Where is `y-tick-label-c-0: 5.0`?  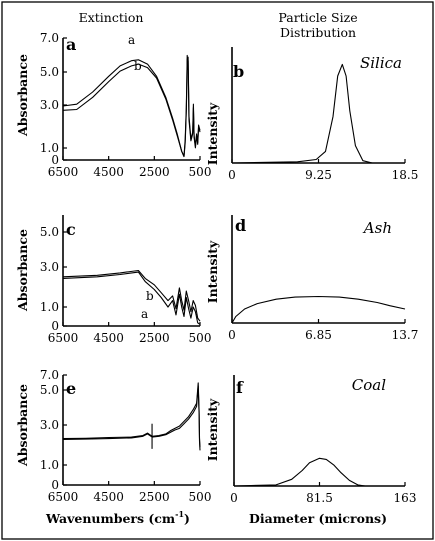
y-tick-label-c-0: 5.0 is located at coordinates (49, 232).